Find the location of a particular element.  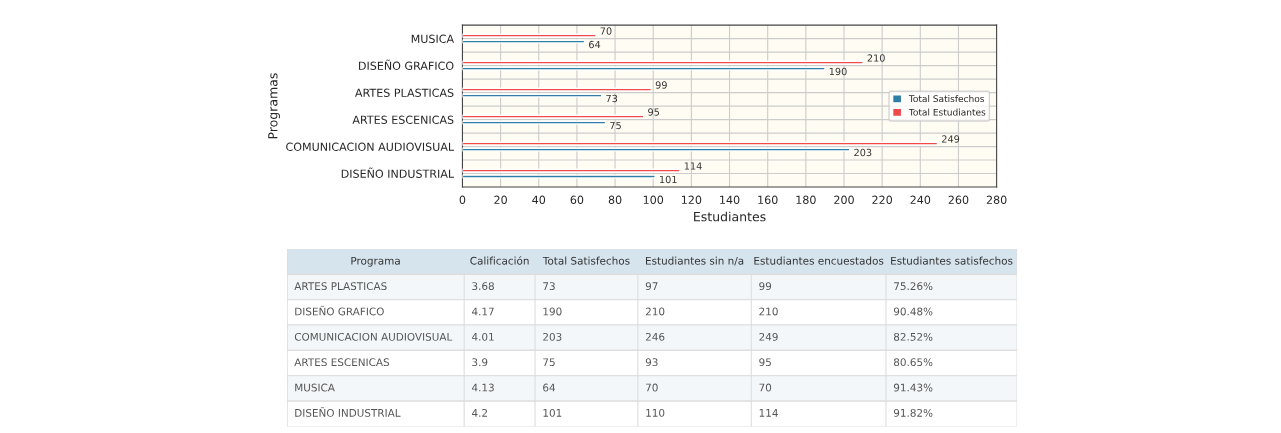

text: 4.01 is located at coordinates (482, 336).